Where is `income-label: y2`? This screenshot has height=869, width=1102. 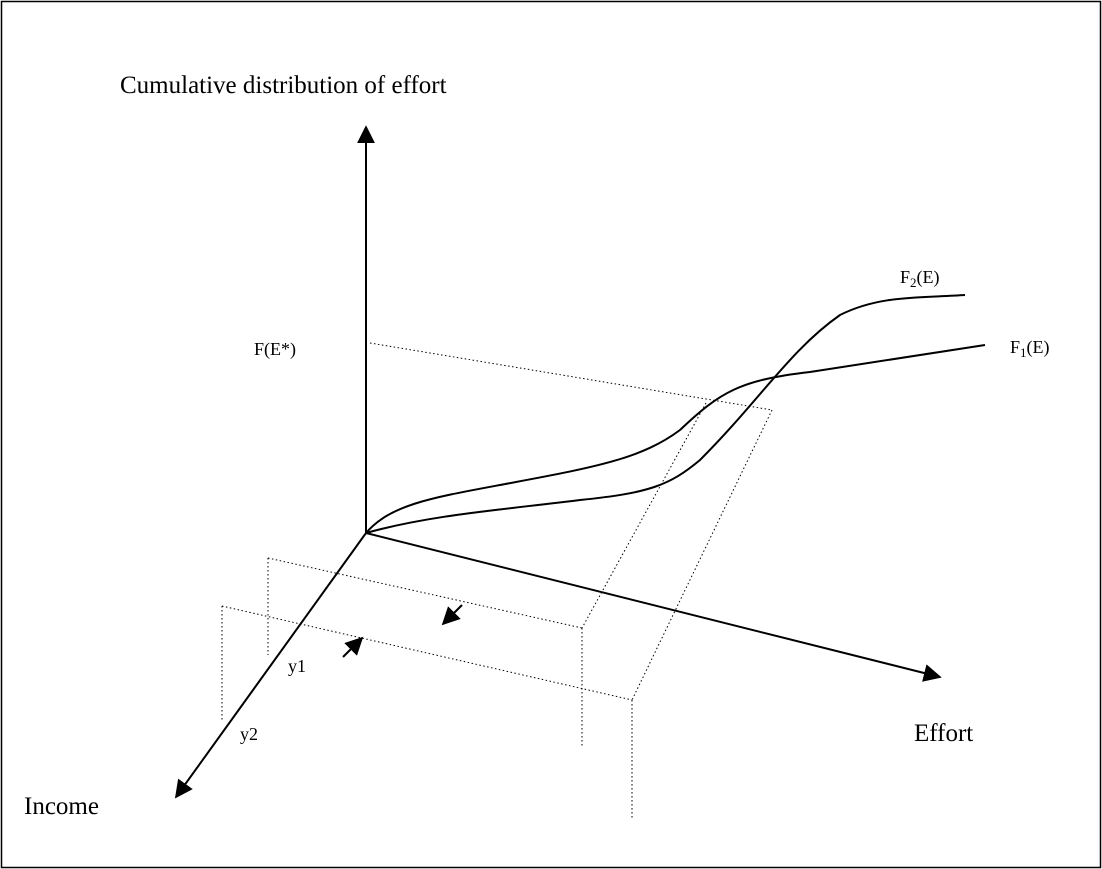
income-label: y2 is located at coordinates (249, 734).